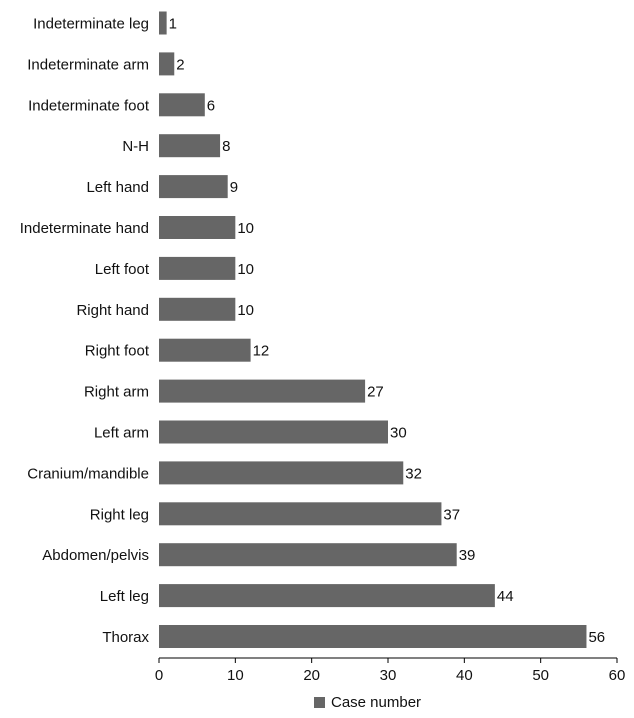  Describe the element at coordinates (375, 392) in the screenshot. I see `data-label: 27` at that location.